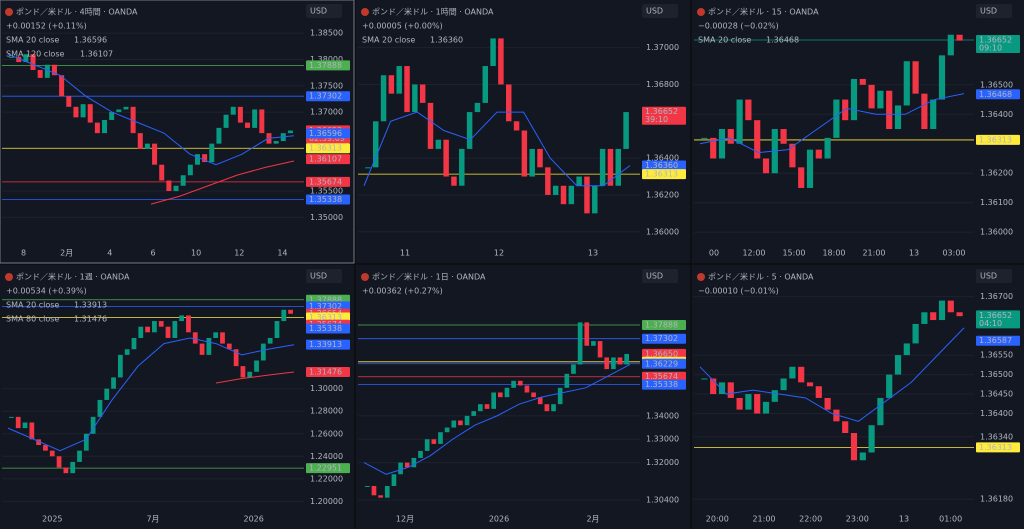 The width and height of the screenshot is (1024, 529). Describe the element at coordinates (66, 253) in the screenshot. I see `time-label: 2月` at that location.